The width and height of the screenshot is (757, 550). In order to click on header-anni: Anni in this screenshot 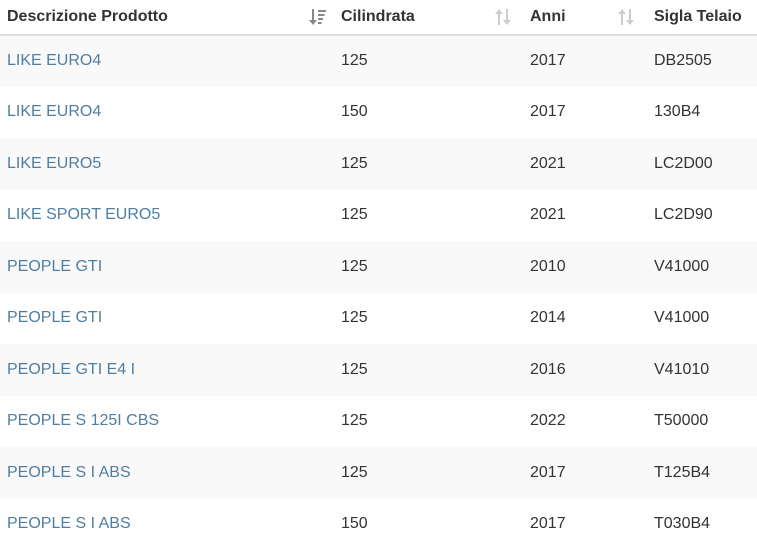, I will do `click(585, 17)`.